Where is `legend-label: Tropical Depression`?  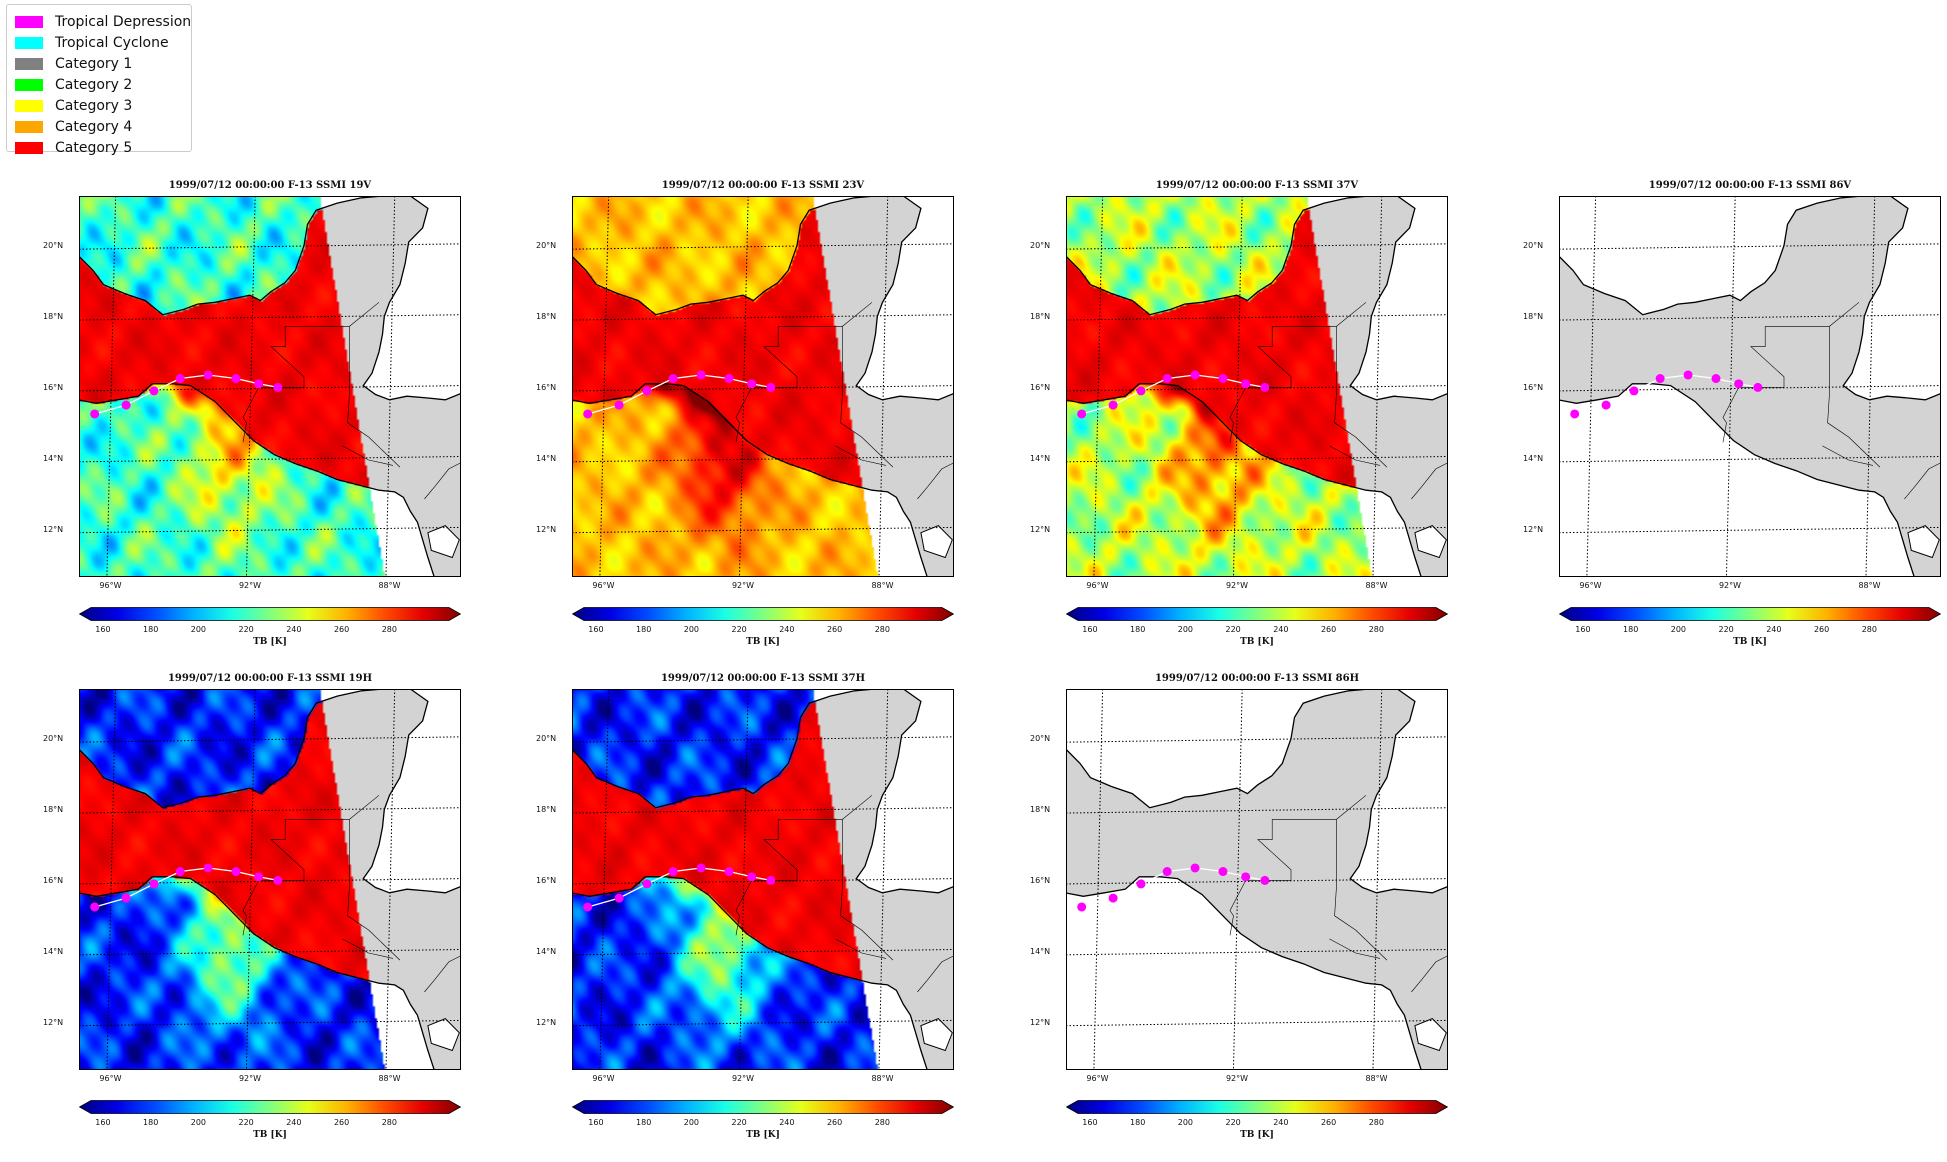 legend-label: Tropical Depression is located at coordinates (123, 21).